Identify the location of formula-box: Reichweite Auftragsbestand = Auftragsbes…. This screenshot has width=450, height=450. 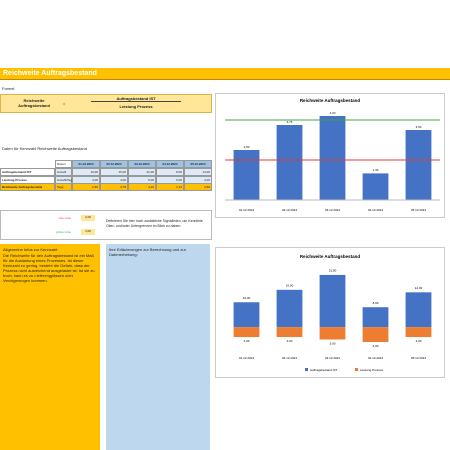
(106, 103).